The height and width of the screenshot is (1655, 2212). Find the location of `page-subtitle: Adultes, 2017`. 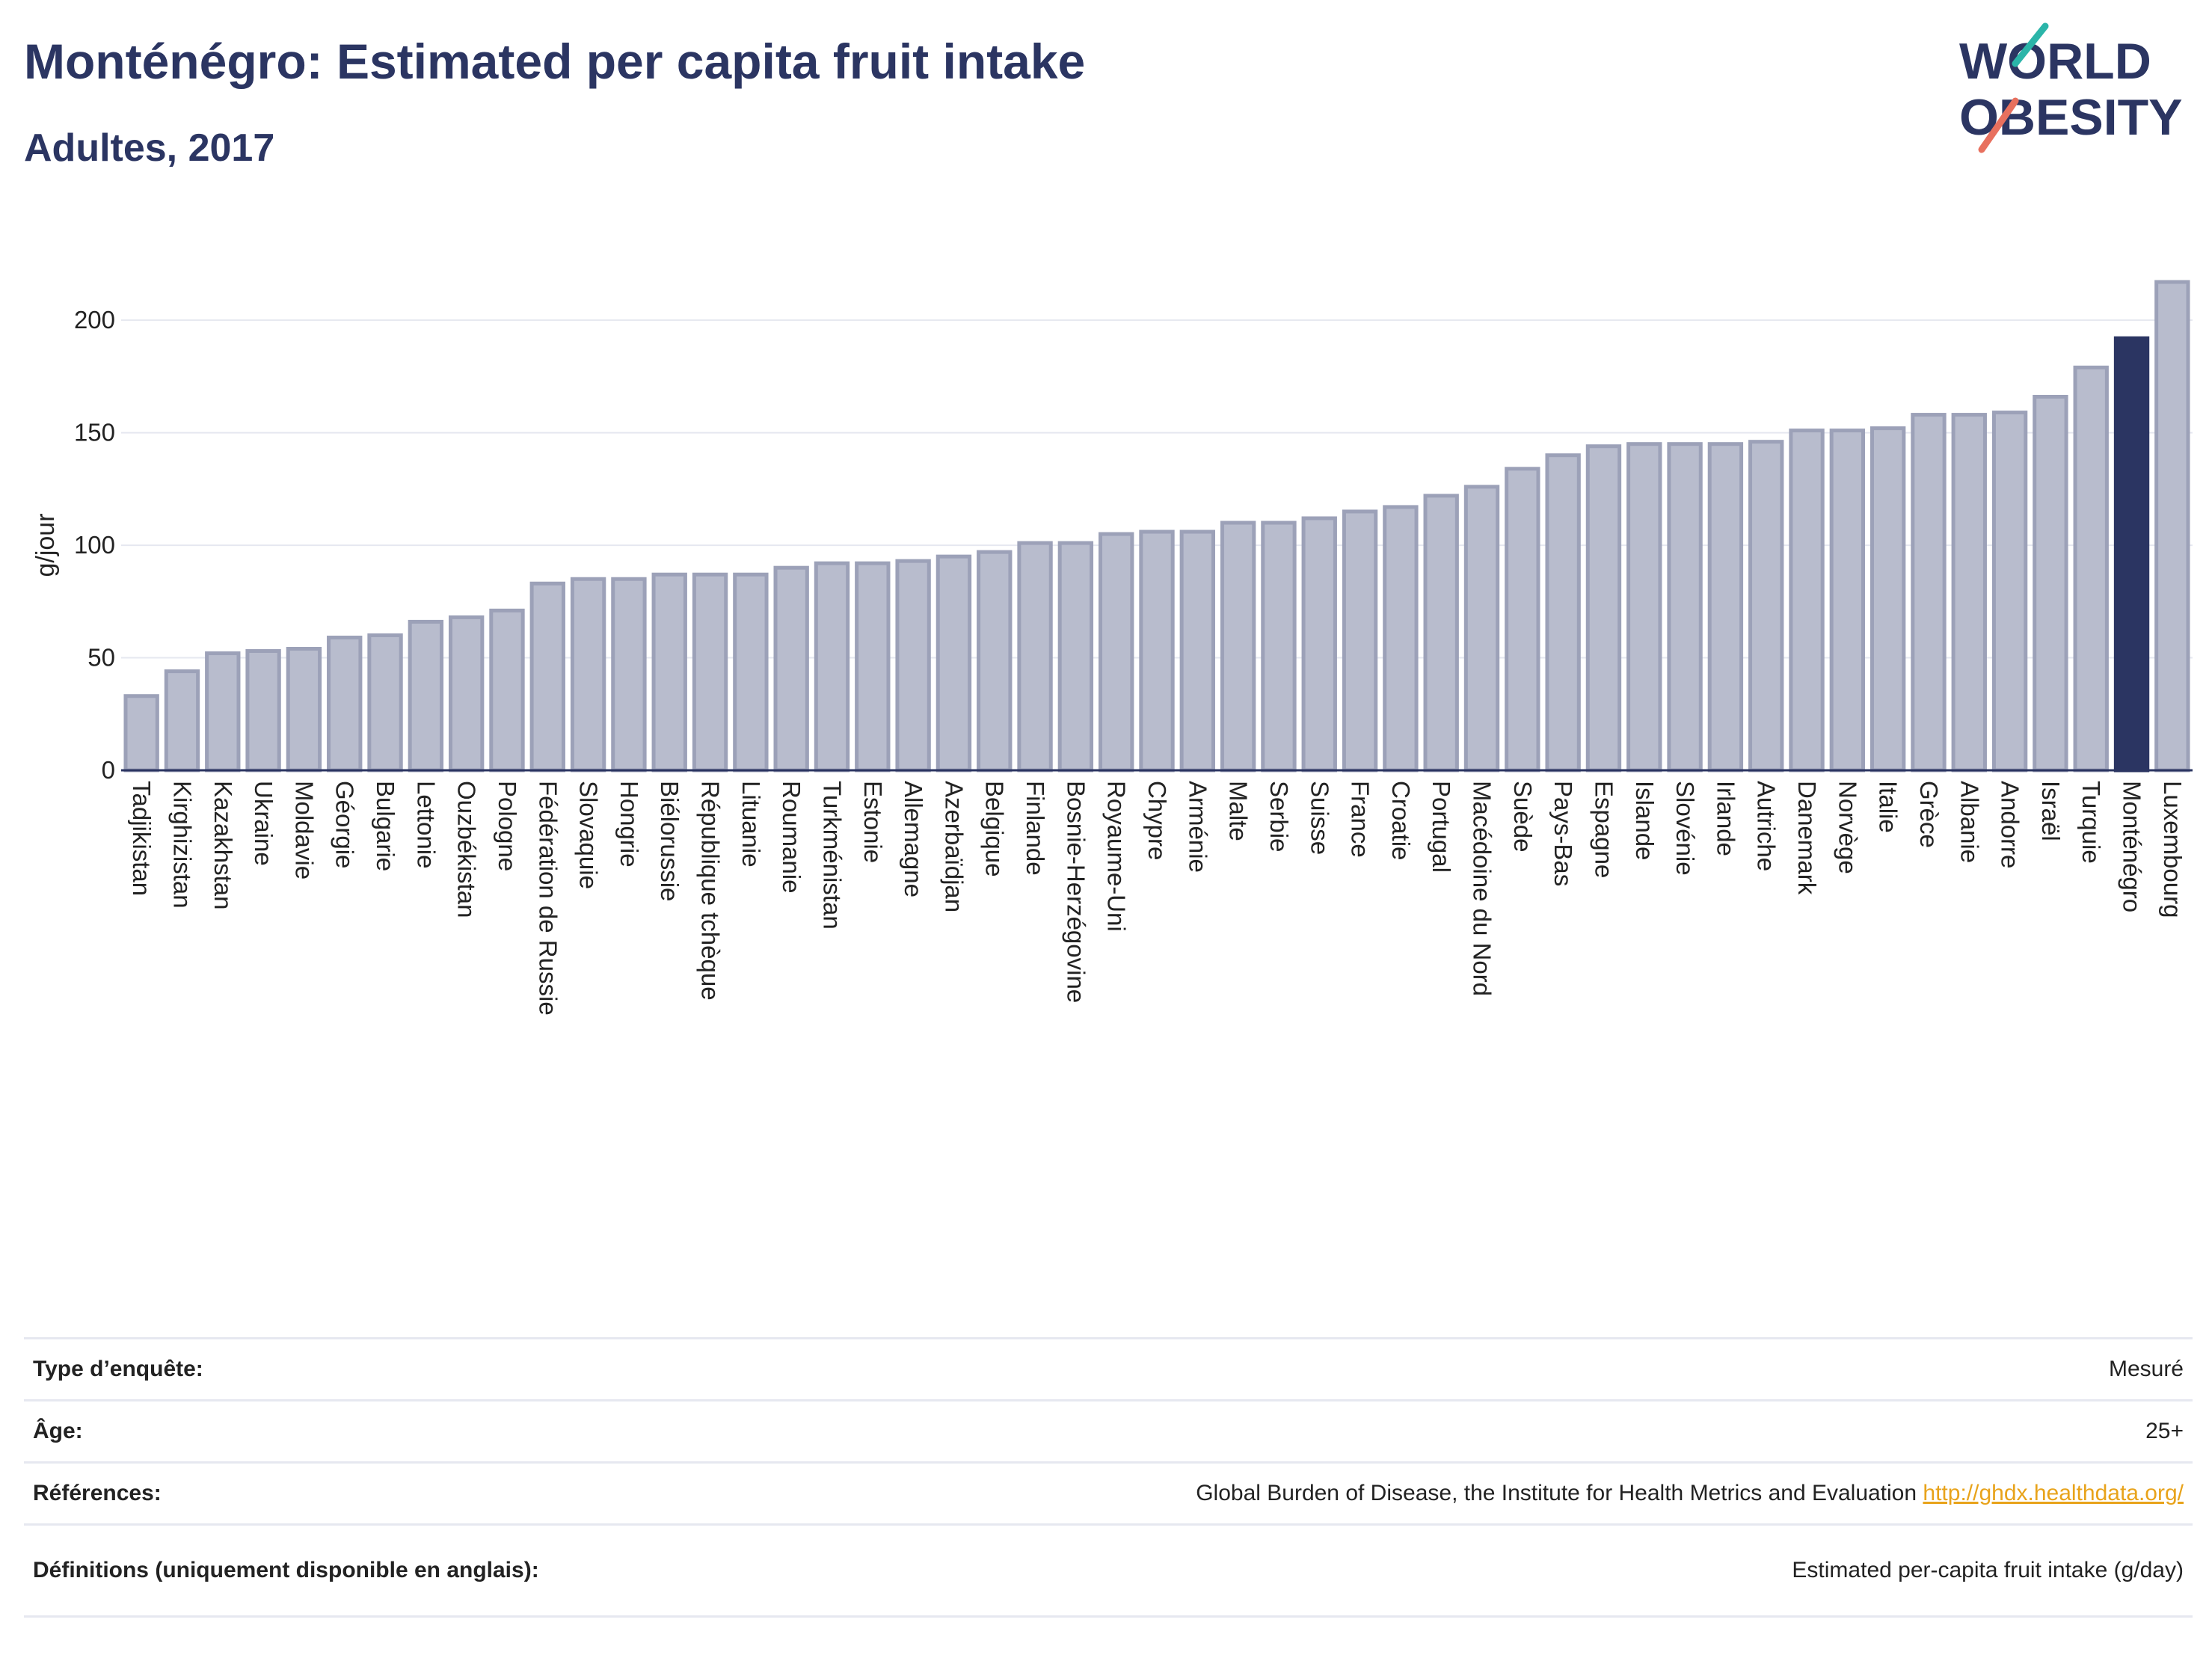

page-subtitle: Adultes, 2017 is located at coordinates (149, 148).